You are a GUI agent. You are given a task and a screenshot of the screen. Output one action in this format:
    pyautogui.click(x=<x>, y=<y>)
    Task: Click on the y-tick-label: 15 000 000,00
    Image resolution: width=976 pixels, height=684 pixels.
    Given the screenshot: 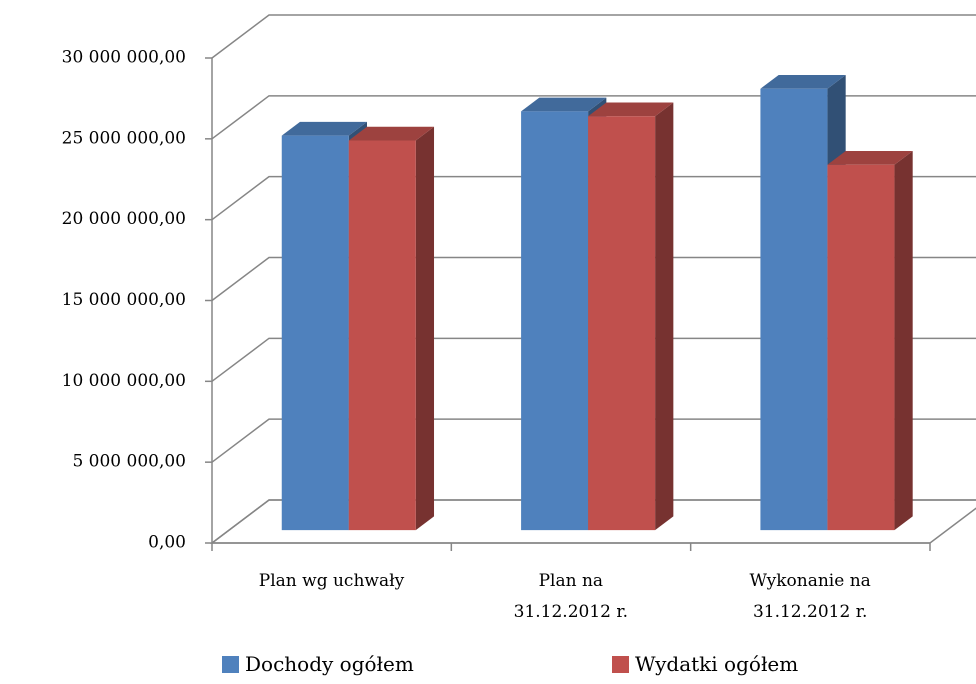 What is the action you would take?
    pyautogui.click(x=124, y=300)
    